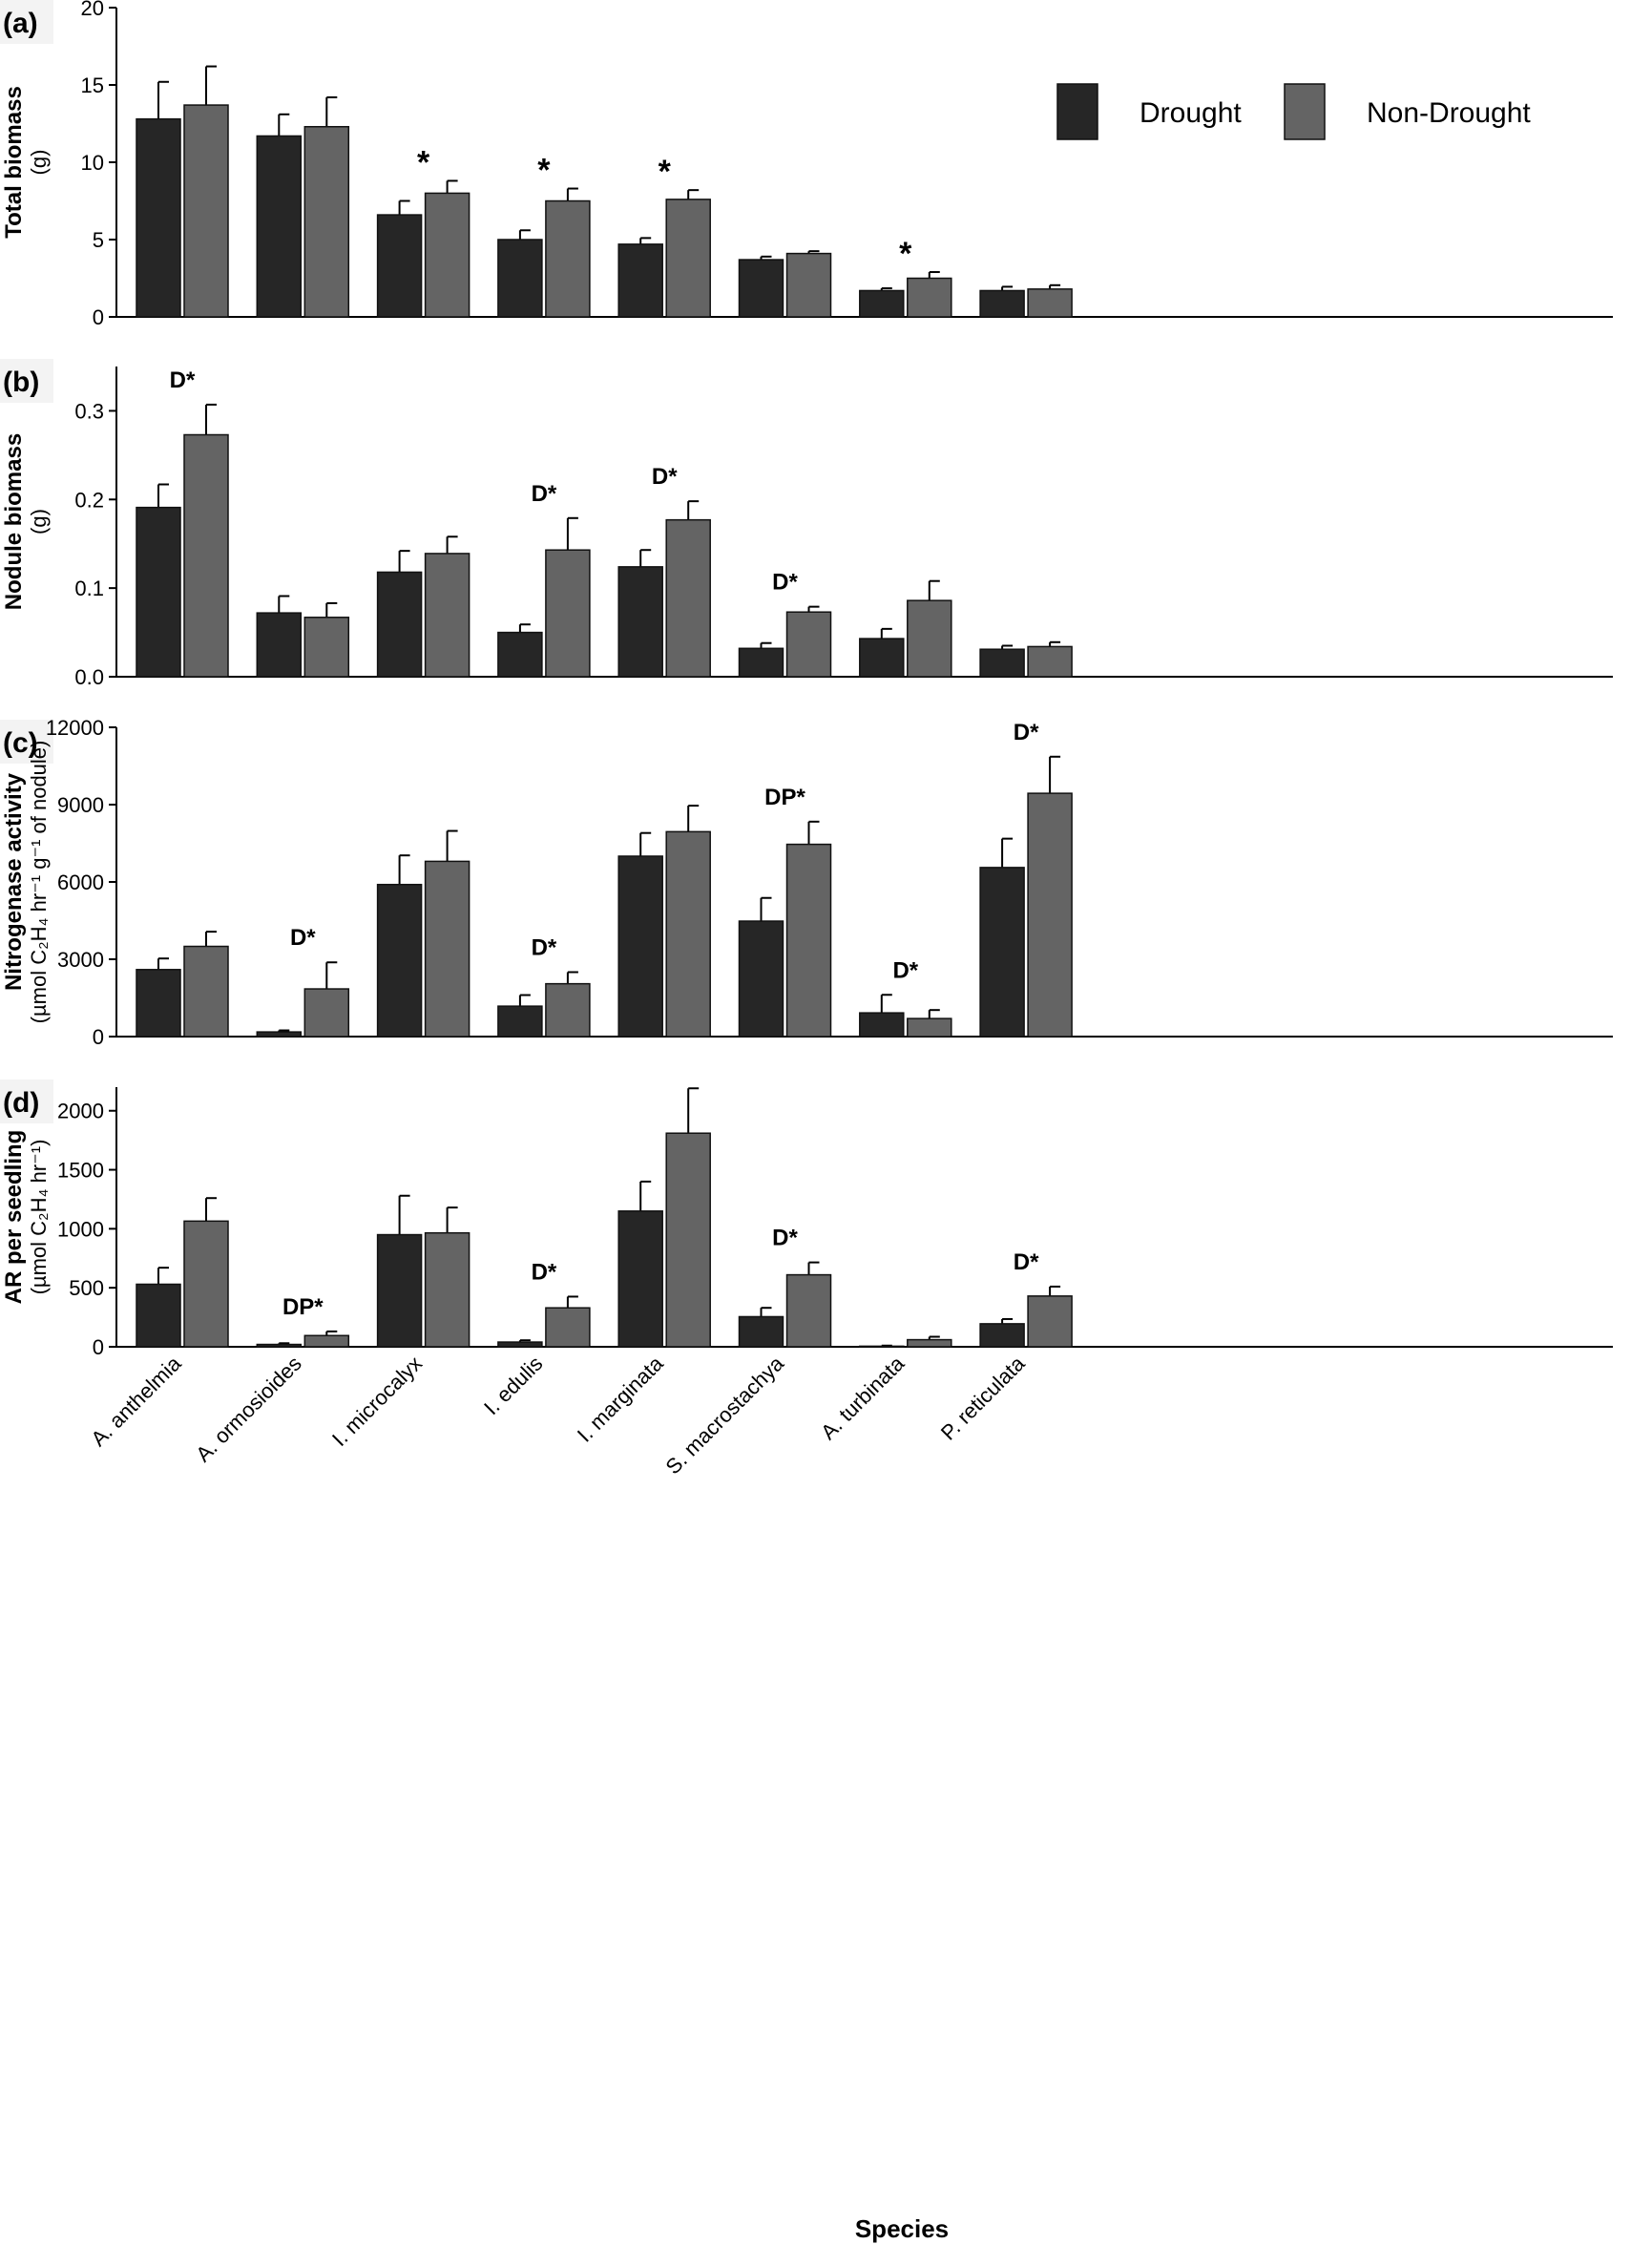 Image resolution: width=1652 pixels, height=2244 pixels. I want to click on legend: Drought Non-Drought, so click(1293, 111).